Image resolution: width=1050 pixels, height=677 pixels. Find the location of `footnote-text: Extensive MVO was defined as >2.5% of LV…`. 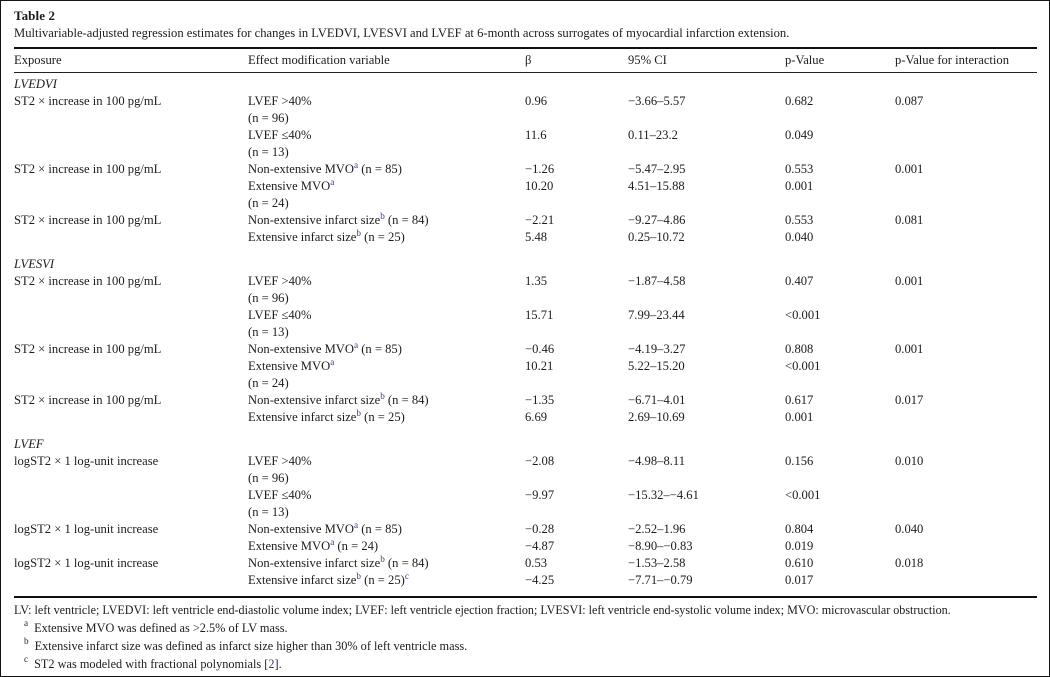

footnote-text: Extensive MVO was defined as >2.5% of LV… is located at coordinates (161, 627).